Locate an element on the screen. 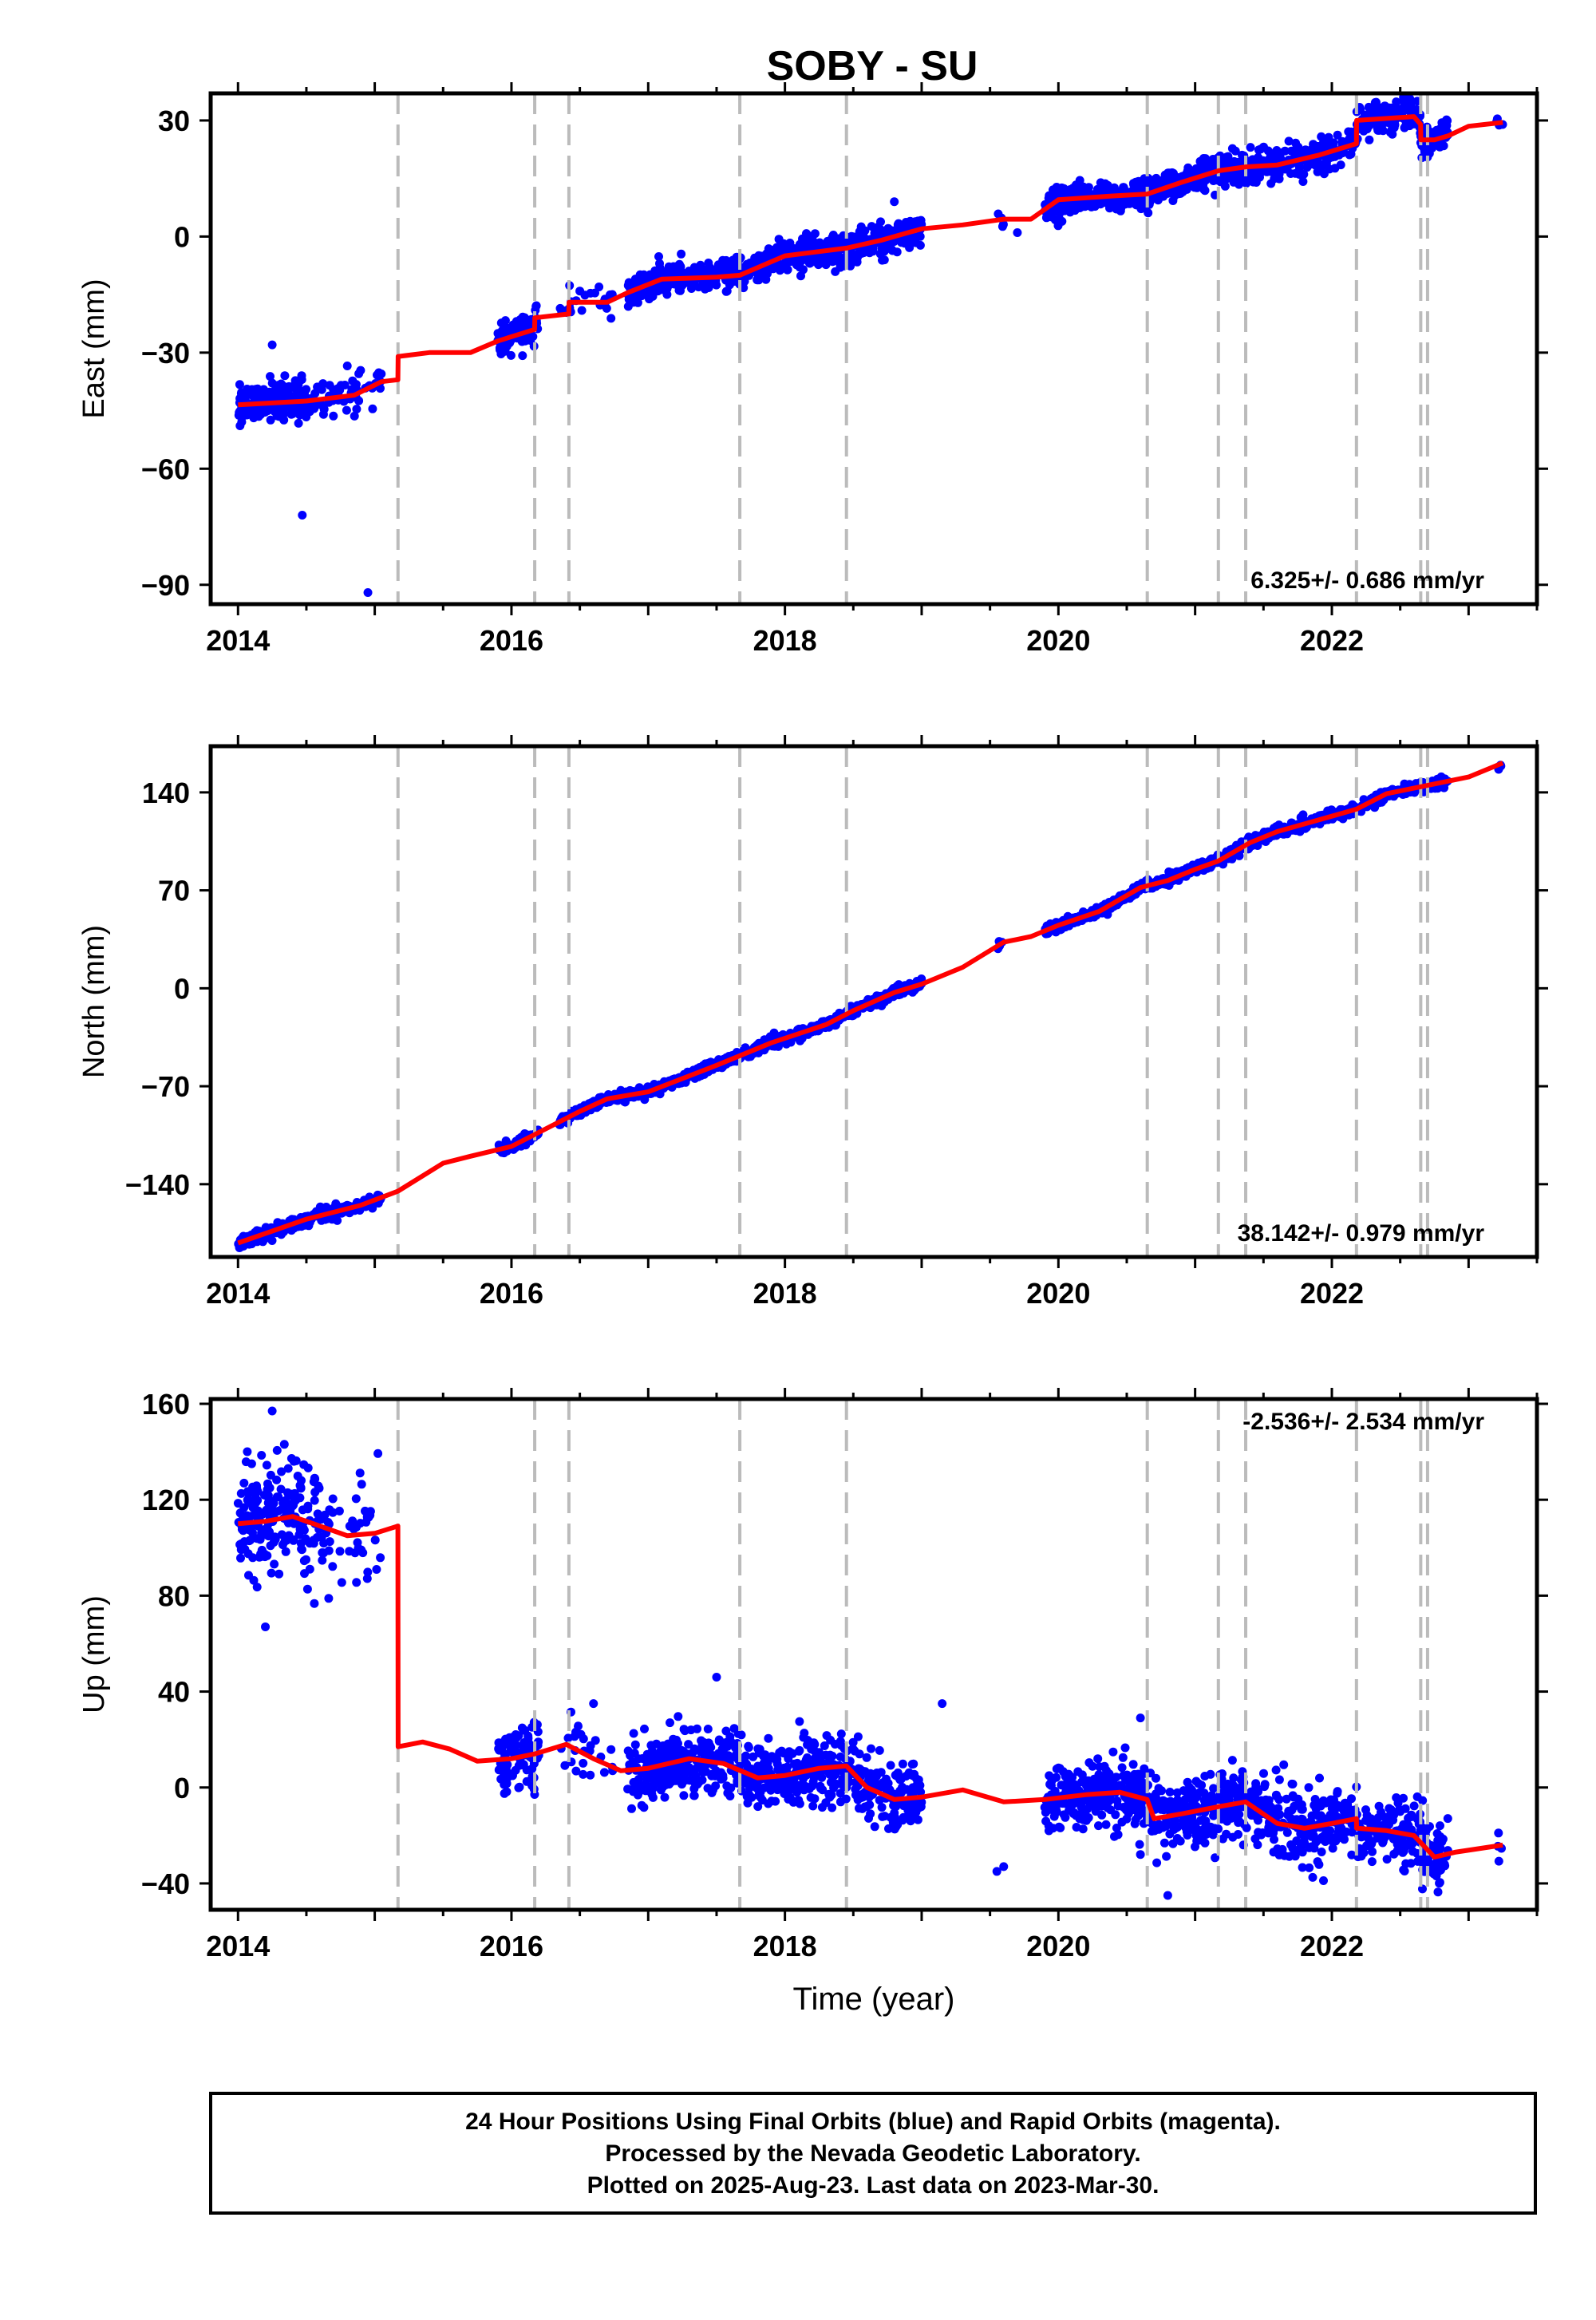  y-tick-label: −90 is located at coordinates (165, 585).